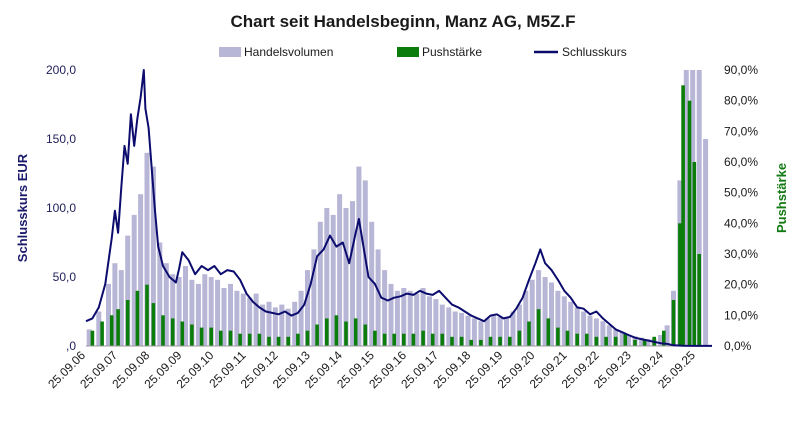  Describe the element at coordinates (741, 70) in the screenshot. I see `right-tick-label-9: 90,0%` at that location.